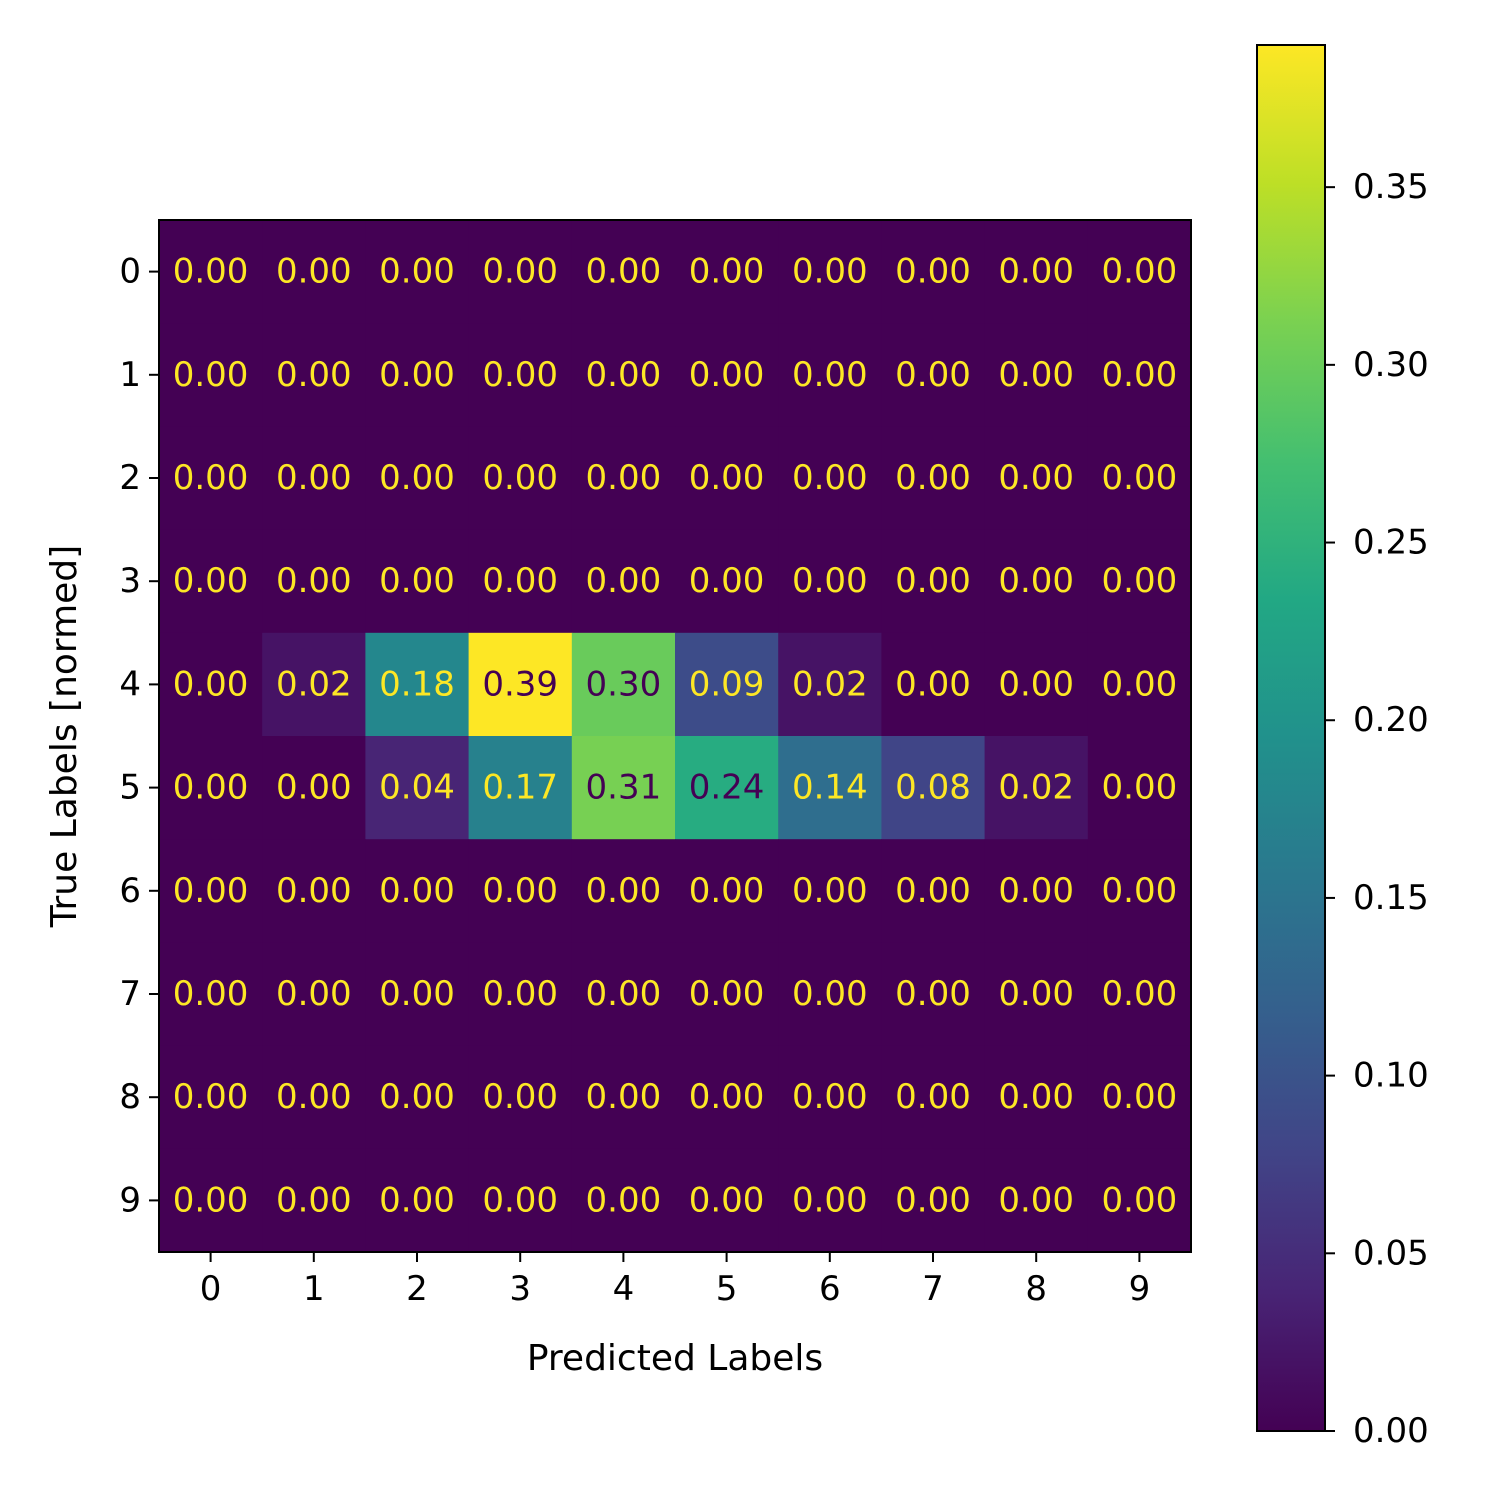 This screenshot has height=1500, width=1500. Describe the element at coordinates (933, 994) in the screenshot. I see `heatmap-cell-r7-c7` at that location.